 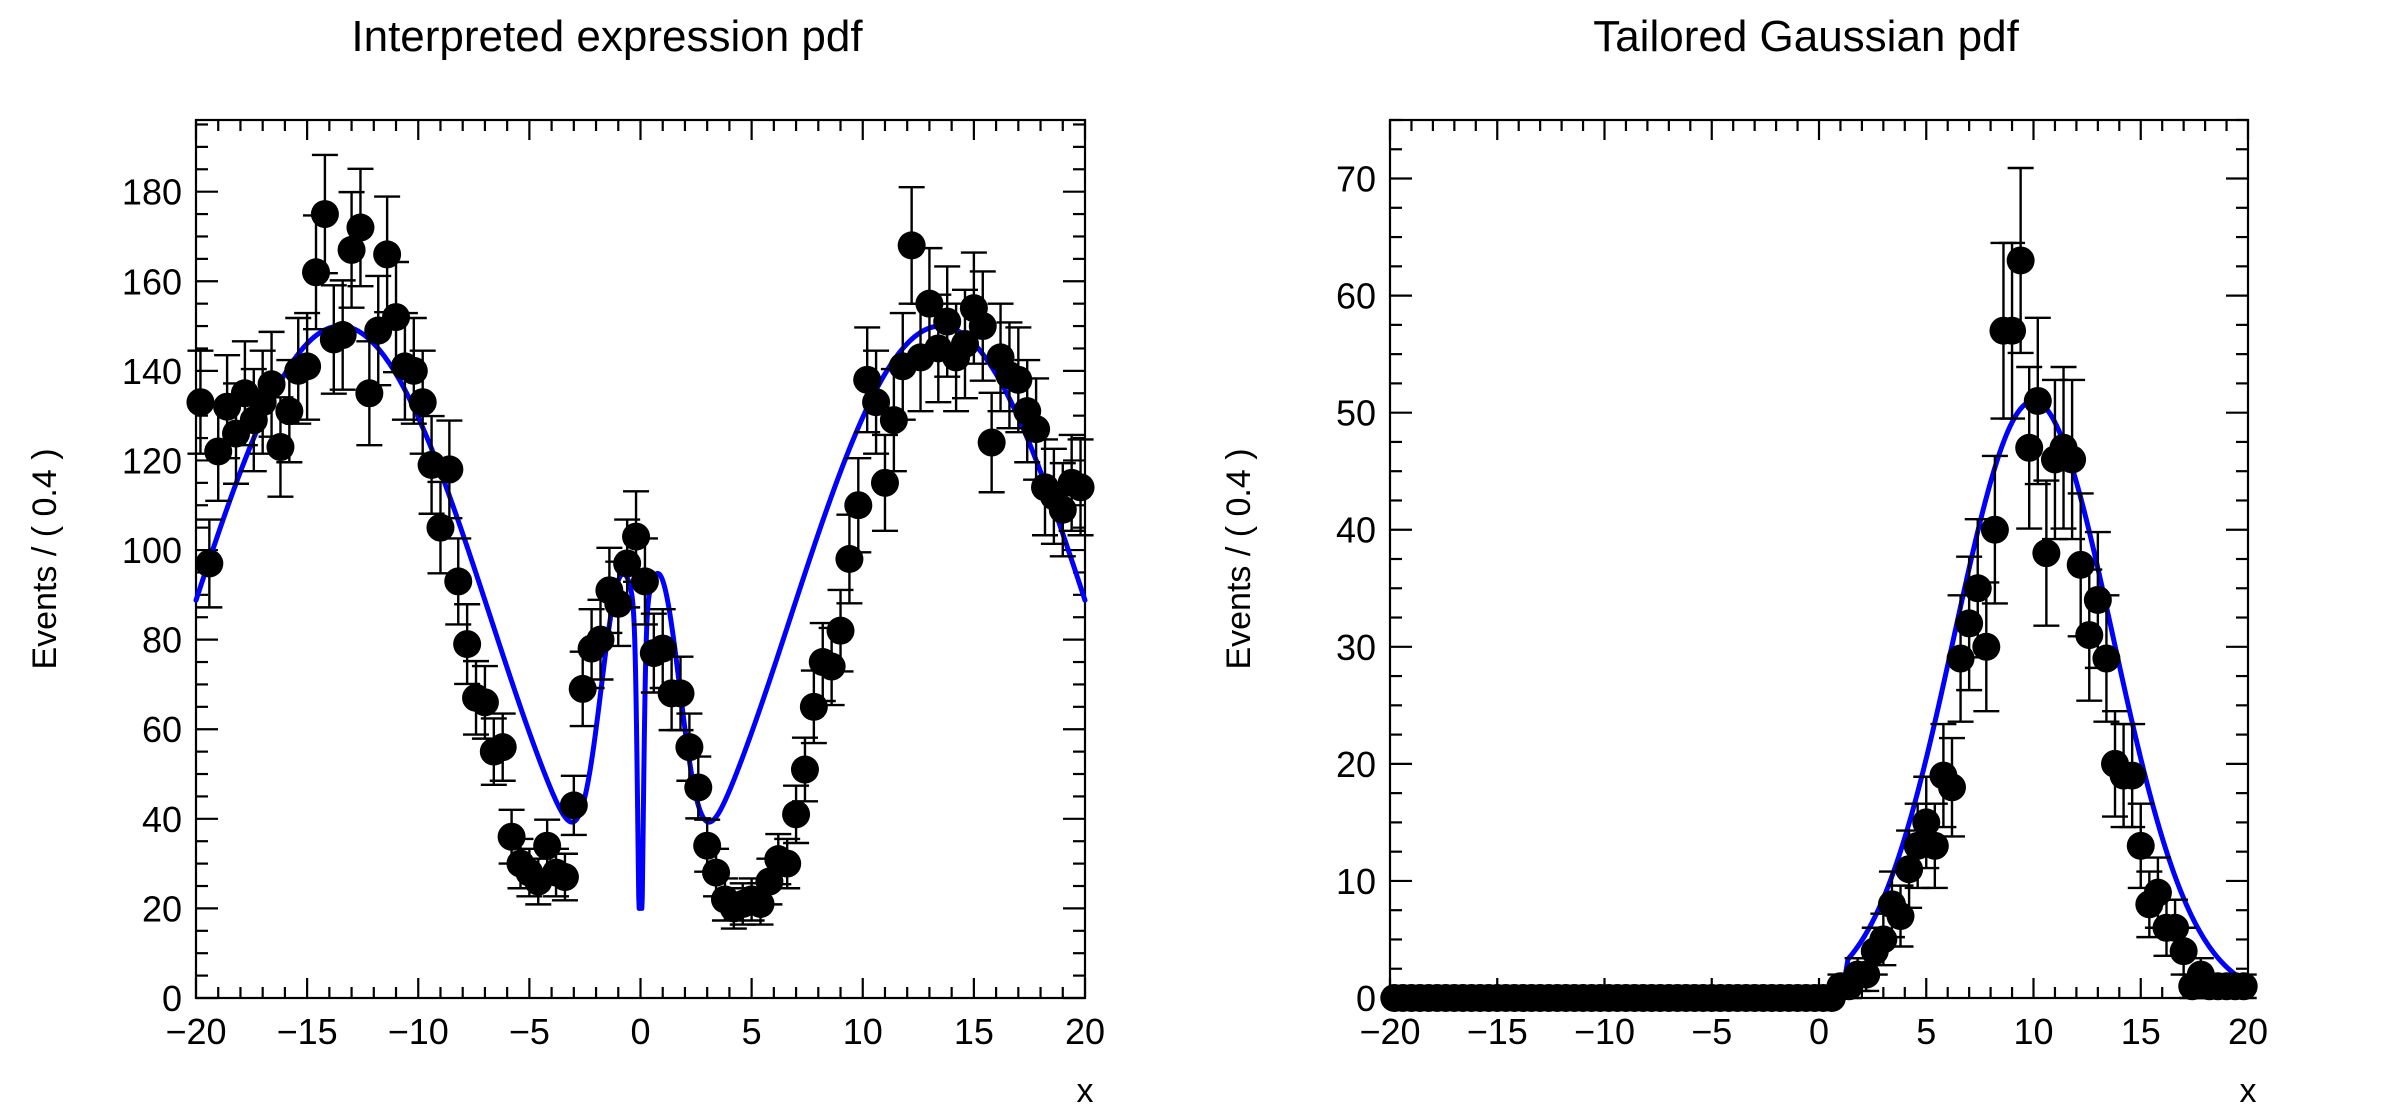 What do you see at coordinates (1356, 881) in the screenshot?
I see `y-tick-label: 10` at bounding box center [1356, 881].